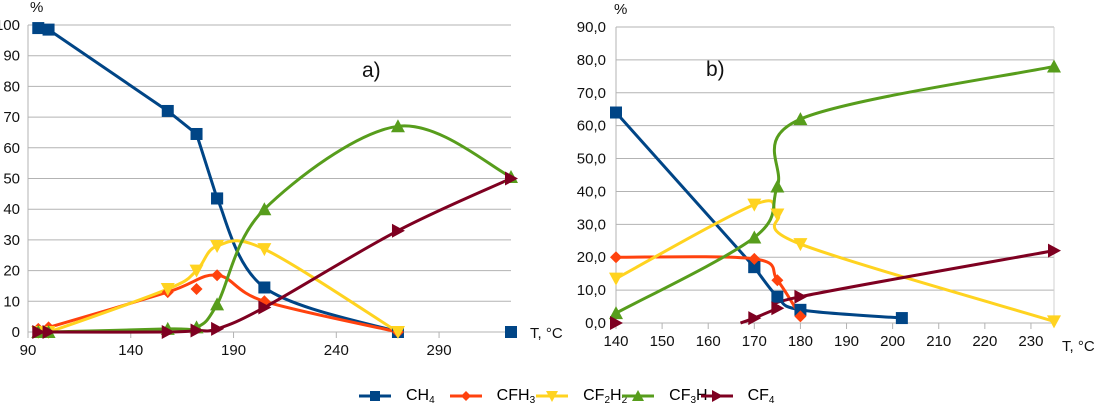  I want to click on y-tick-label: 70,0, so click(591, 93).